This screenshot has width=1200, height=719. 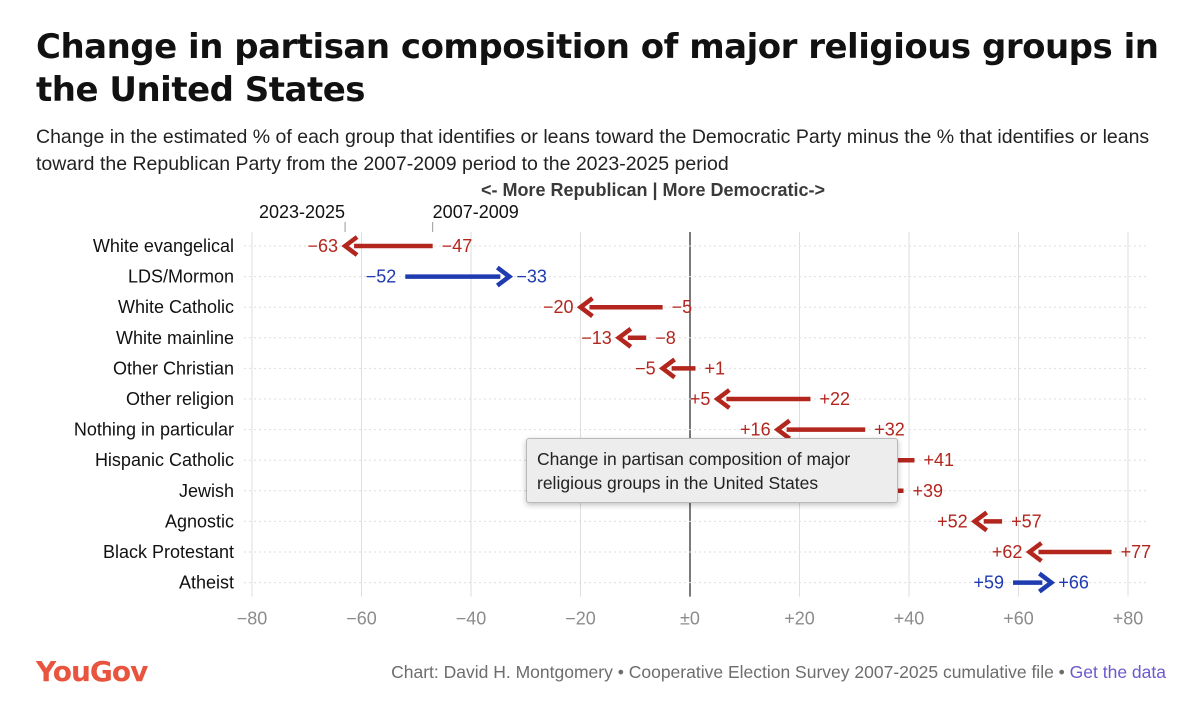 I want to click on end-value-label: +66, so click(x=1073, y=583).